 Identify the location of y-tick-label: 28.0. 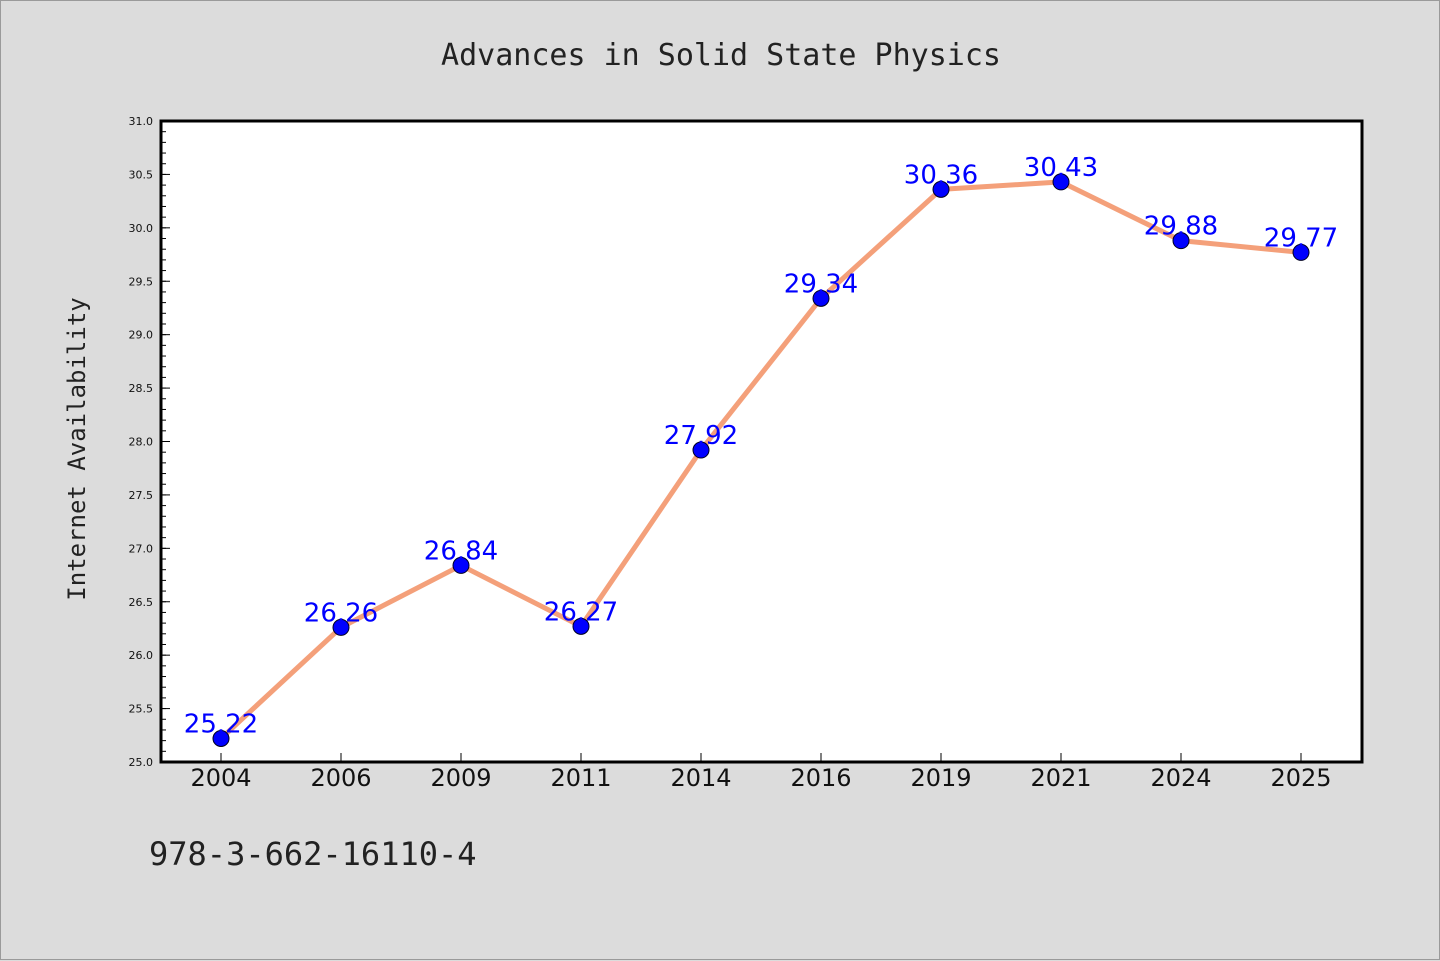
(141, 442).